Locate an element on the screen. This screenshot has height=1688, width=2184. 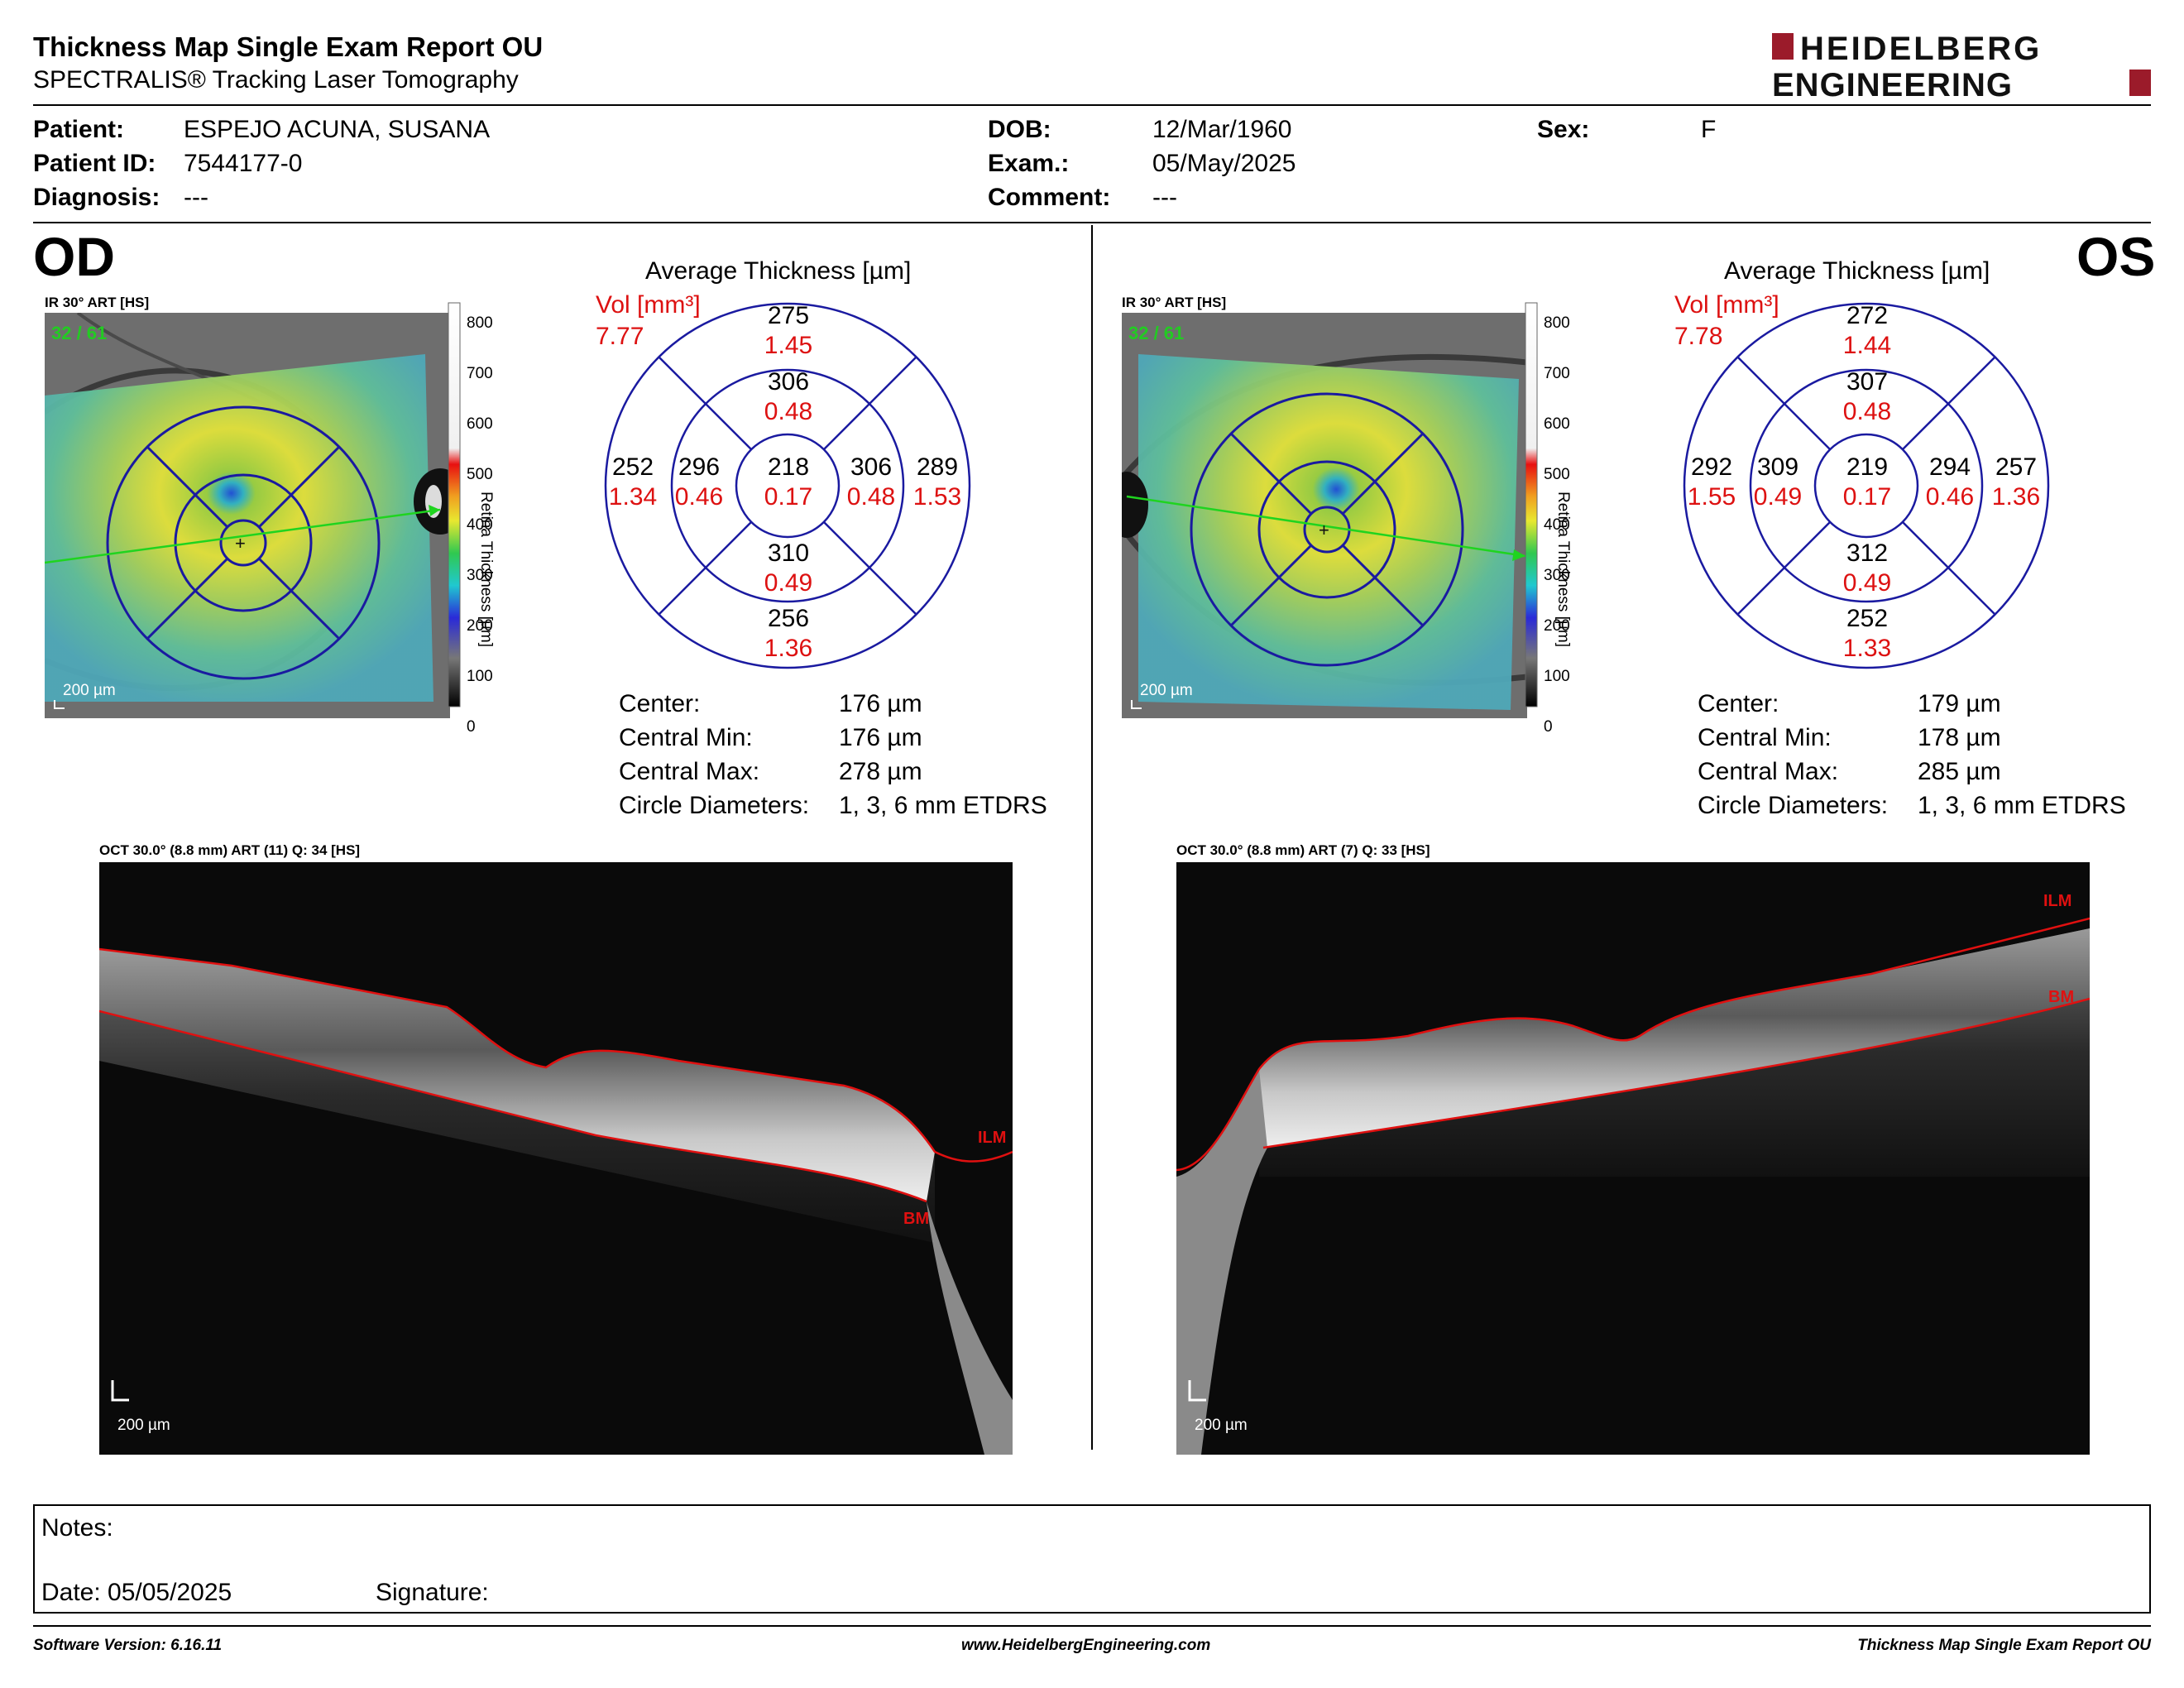
od-sector-outer-right: 289 1.53 is located at coordinates (937, 482).